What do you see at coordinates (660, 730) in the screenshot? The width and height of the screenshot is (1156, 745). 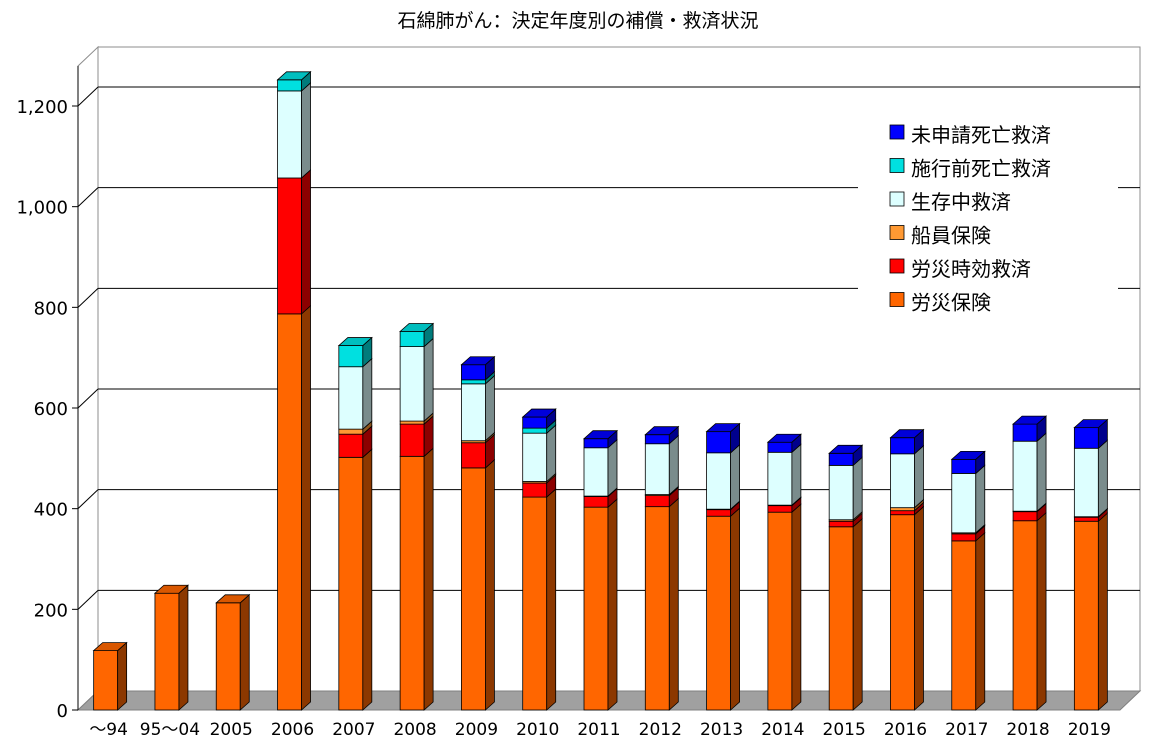 I see `x-tick-label: 2012` at bounding box center [660, 730].